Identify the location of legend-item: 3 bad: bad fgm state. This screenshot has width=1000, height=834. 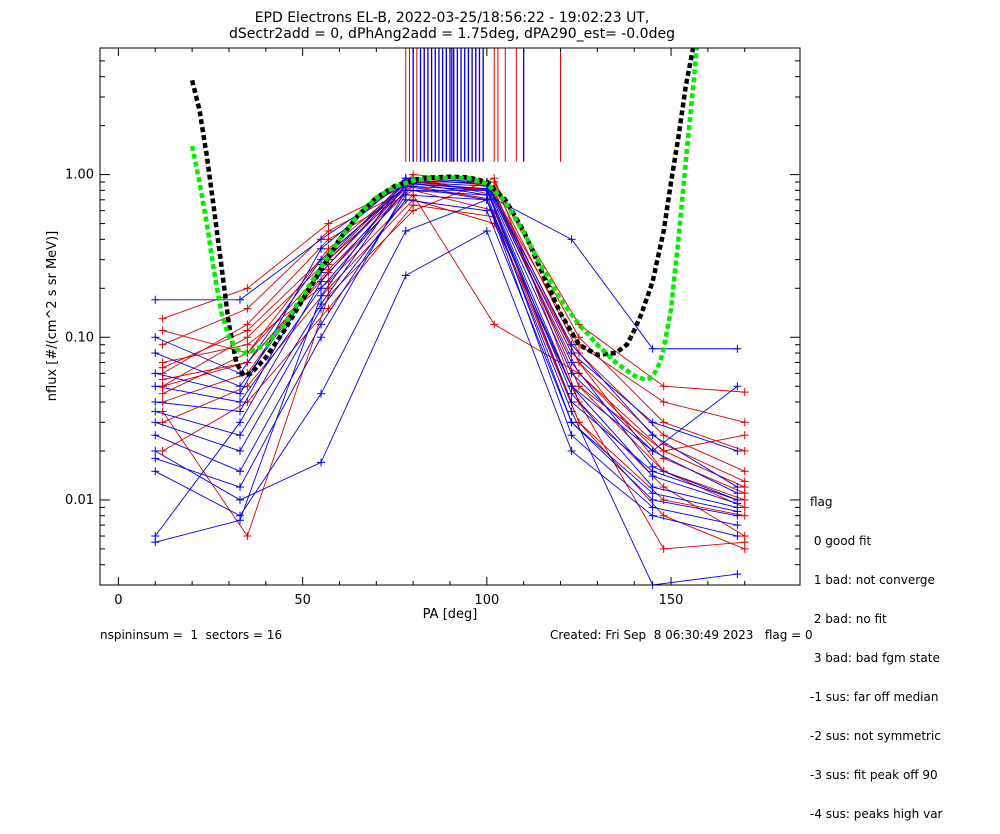
(875, 658).